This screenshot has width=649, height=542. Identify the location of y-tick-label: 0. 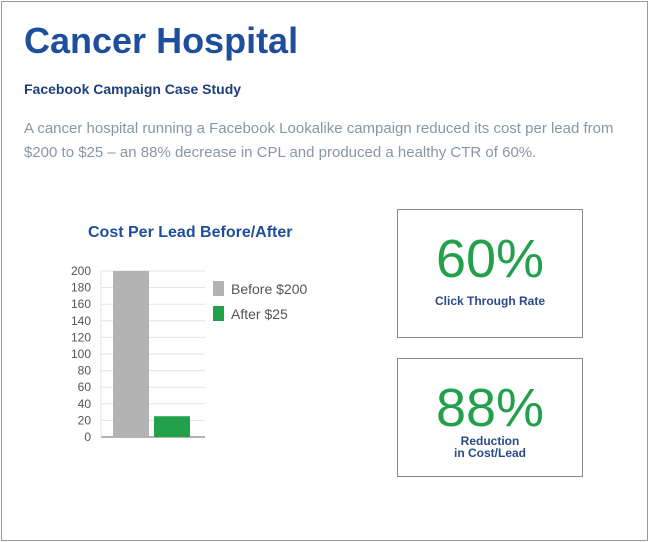
(87, 437).